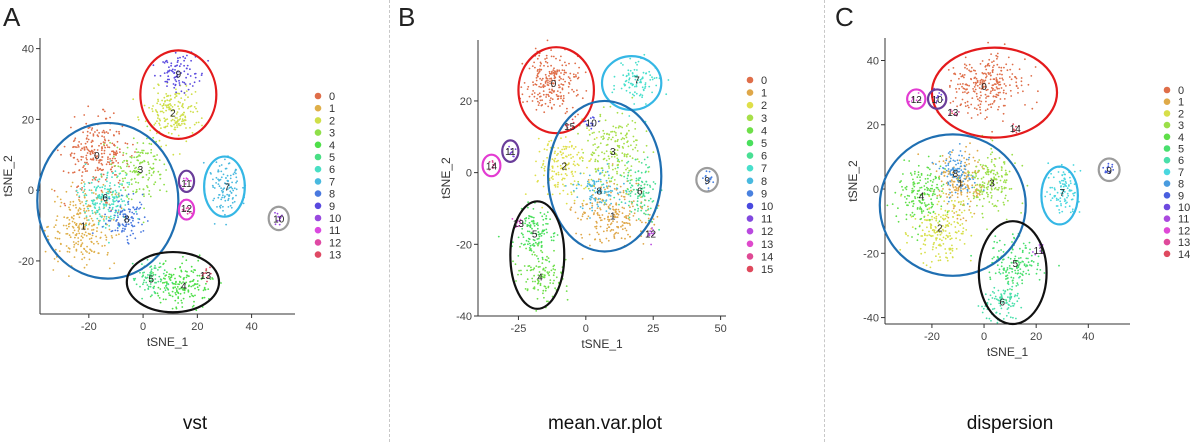  Describe the element at coordinates (915, 97) in the screenshot. I see `cluster-12-points` at that location.